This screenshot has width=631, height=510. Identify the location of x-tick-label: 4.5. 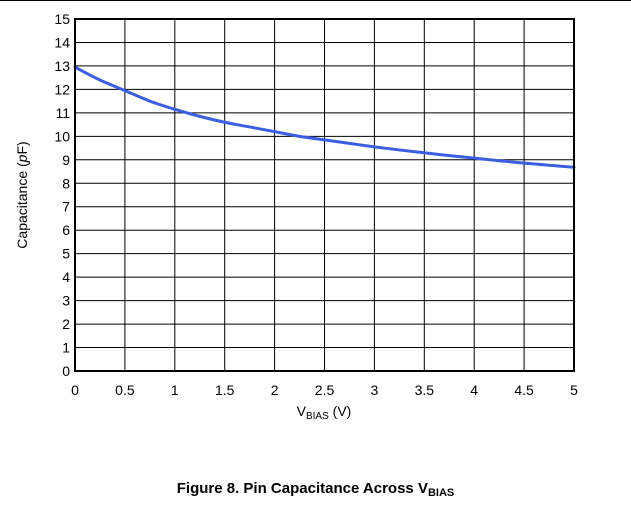
(524, 390).